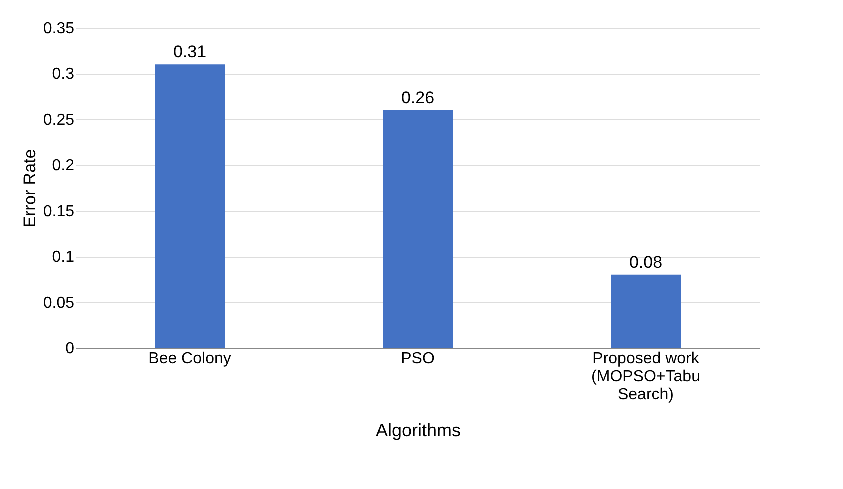  I want to click on y-tick-label: 0.05, so click(59, 303).